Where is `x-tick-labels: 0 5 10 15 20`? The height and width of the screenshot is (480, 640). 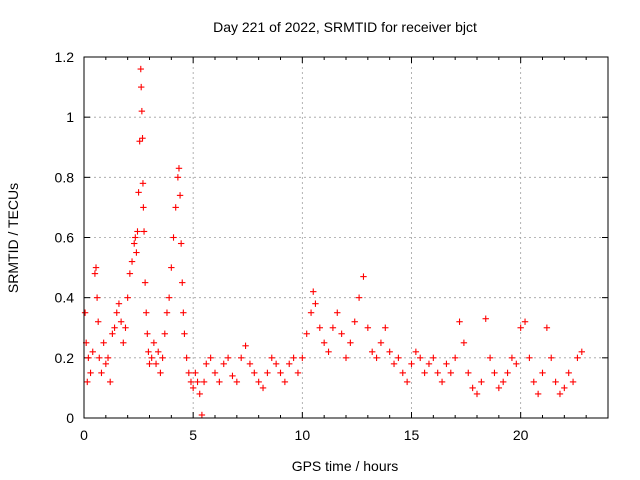 x-tick-labels: 0 5 10 15 20 is located at coordinates (304, 435).